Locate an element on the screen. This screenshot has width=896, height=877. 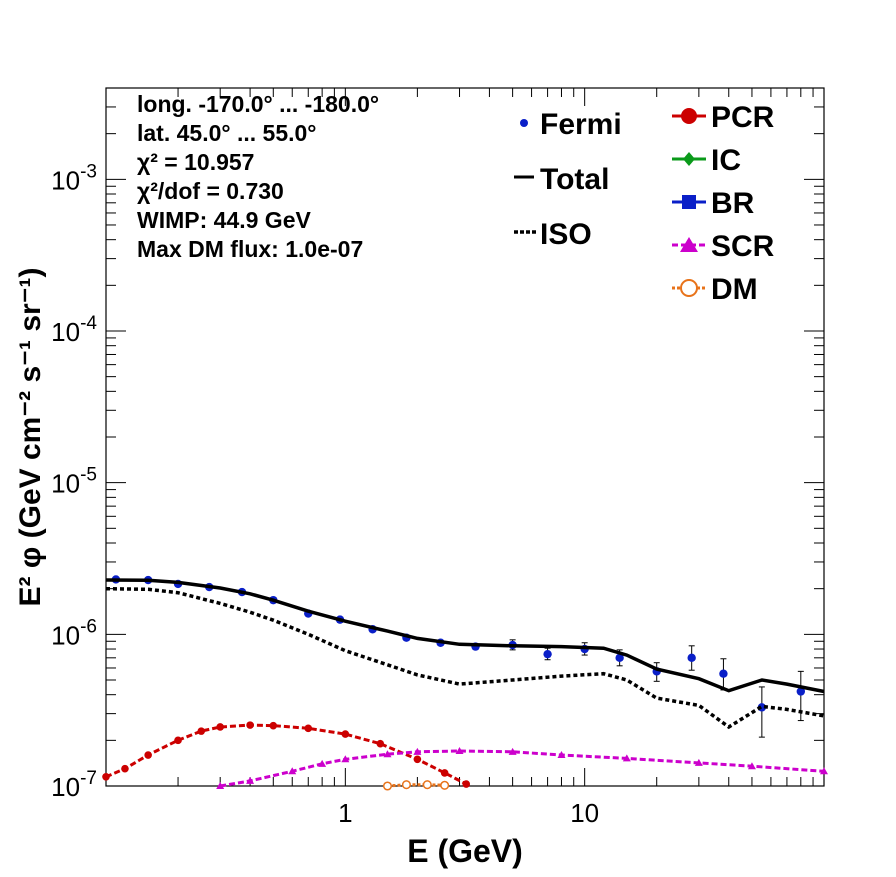
legend-label: SCR is located at coordinates (743, 246).